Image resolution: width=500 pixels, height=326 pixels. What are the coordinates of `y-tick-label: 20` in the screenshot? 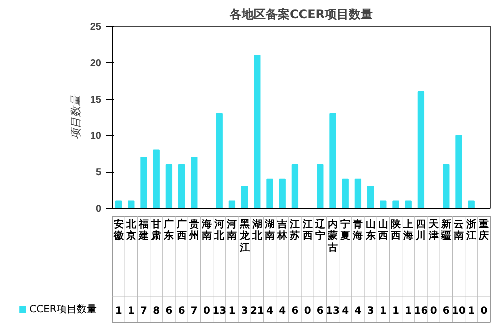 It's located at (96, 64).